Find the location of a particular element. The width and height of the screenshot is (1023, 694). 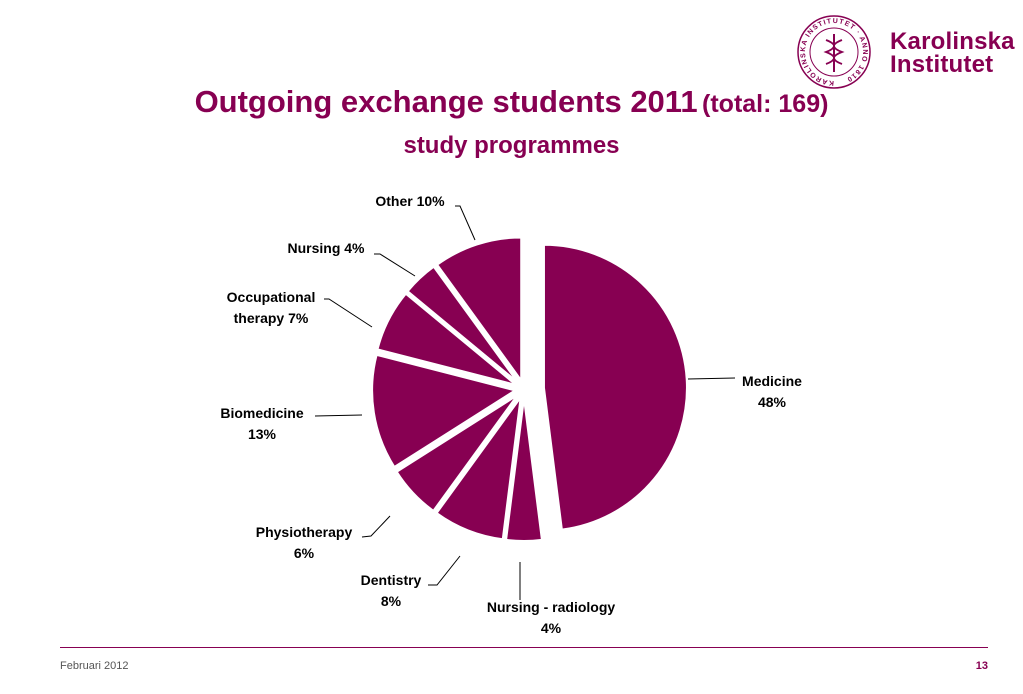

pie-slice-nursing is located at coordinates (462, 324).